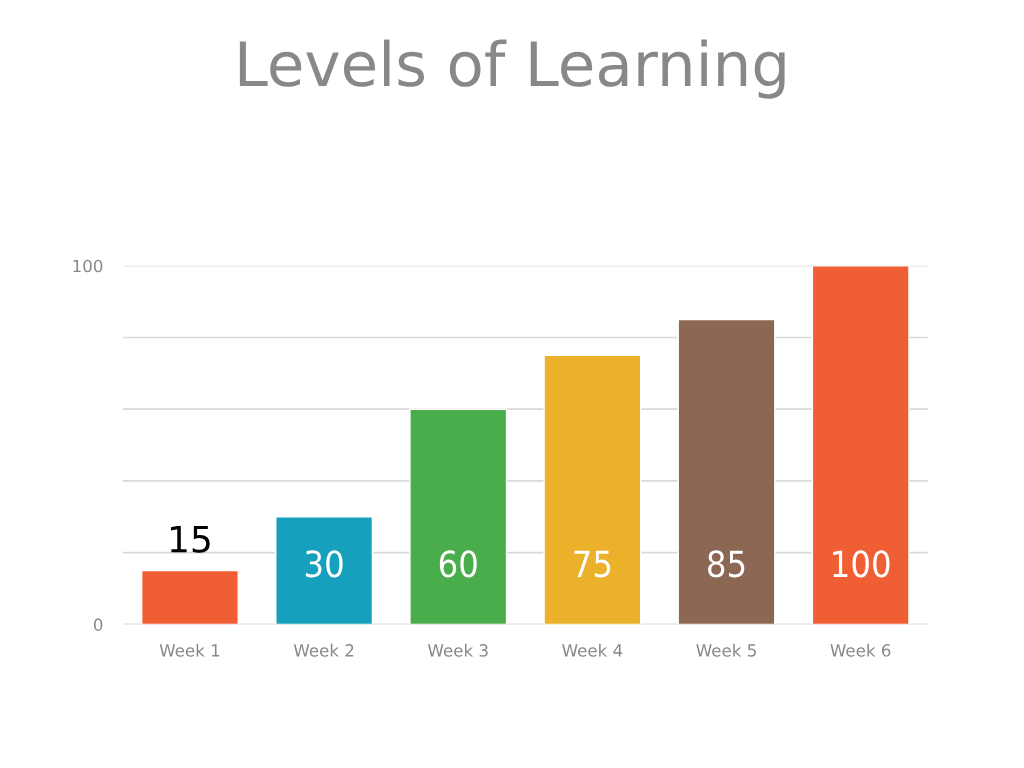 Image resolution: width=1024 pixels, height=768 pixels. What do you see at coordinates (189, 650) in the screenshot?
I see `x-tick-label: Week 1` at bounding box center [189, 650].